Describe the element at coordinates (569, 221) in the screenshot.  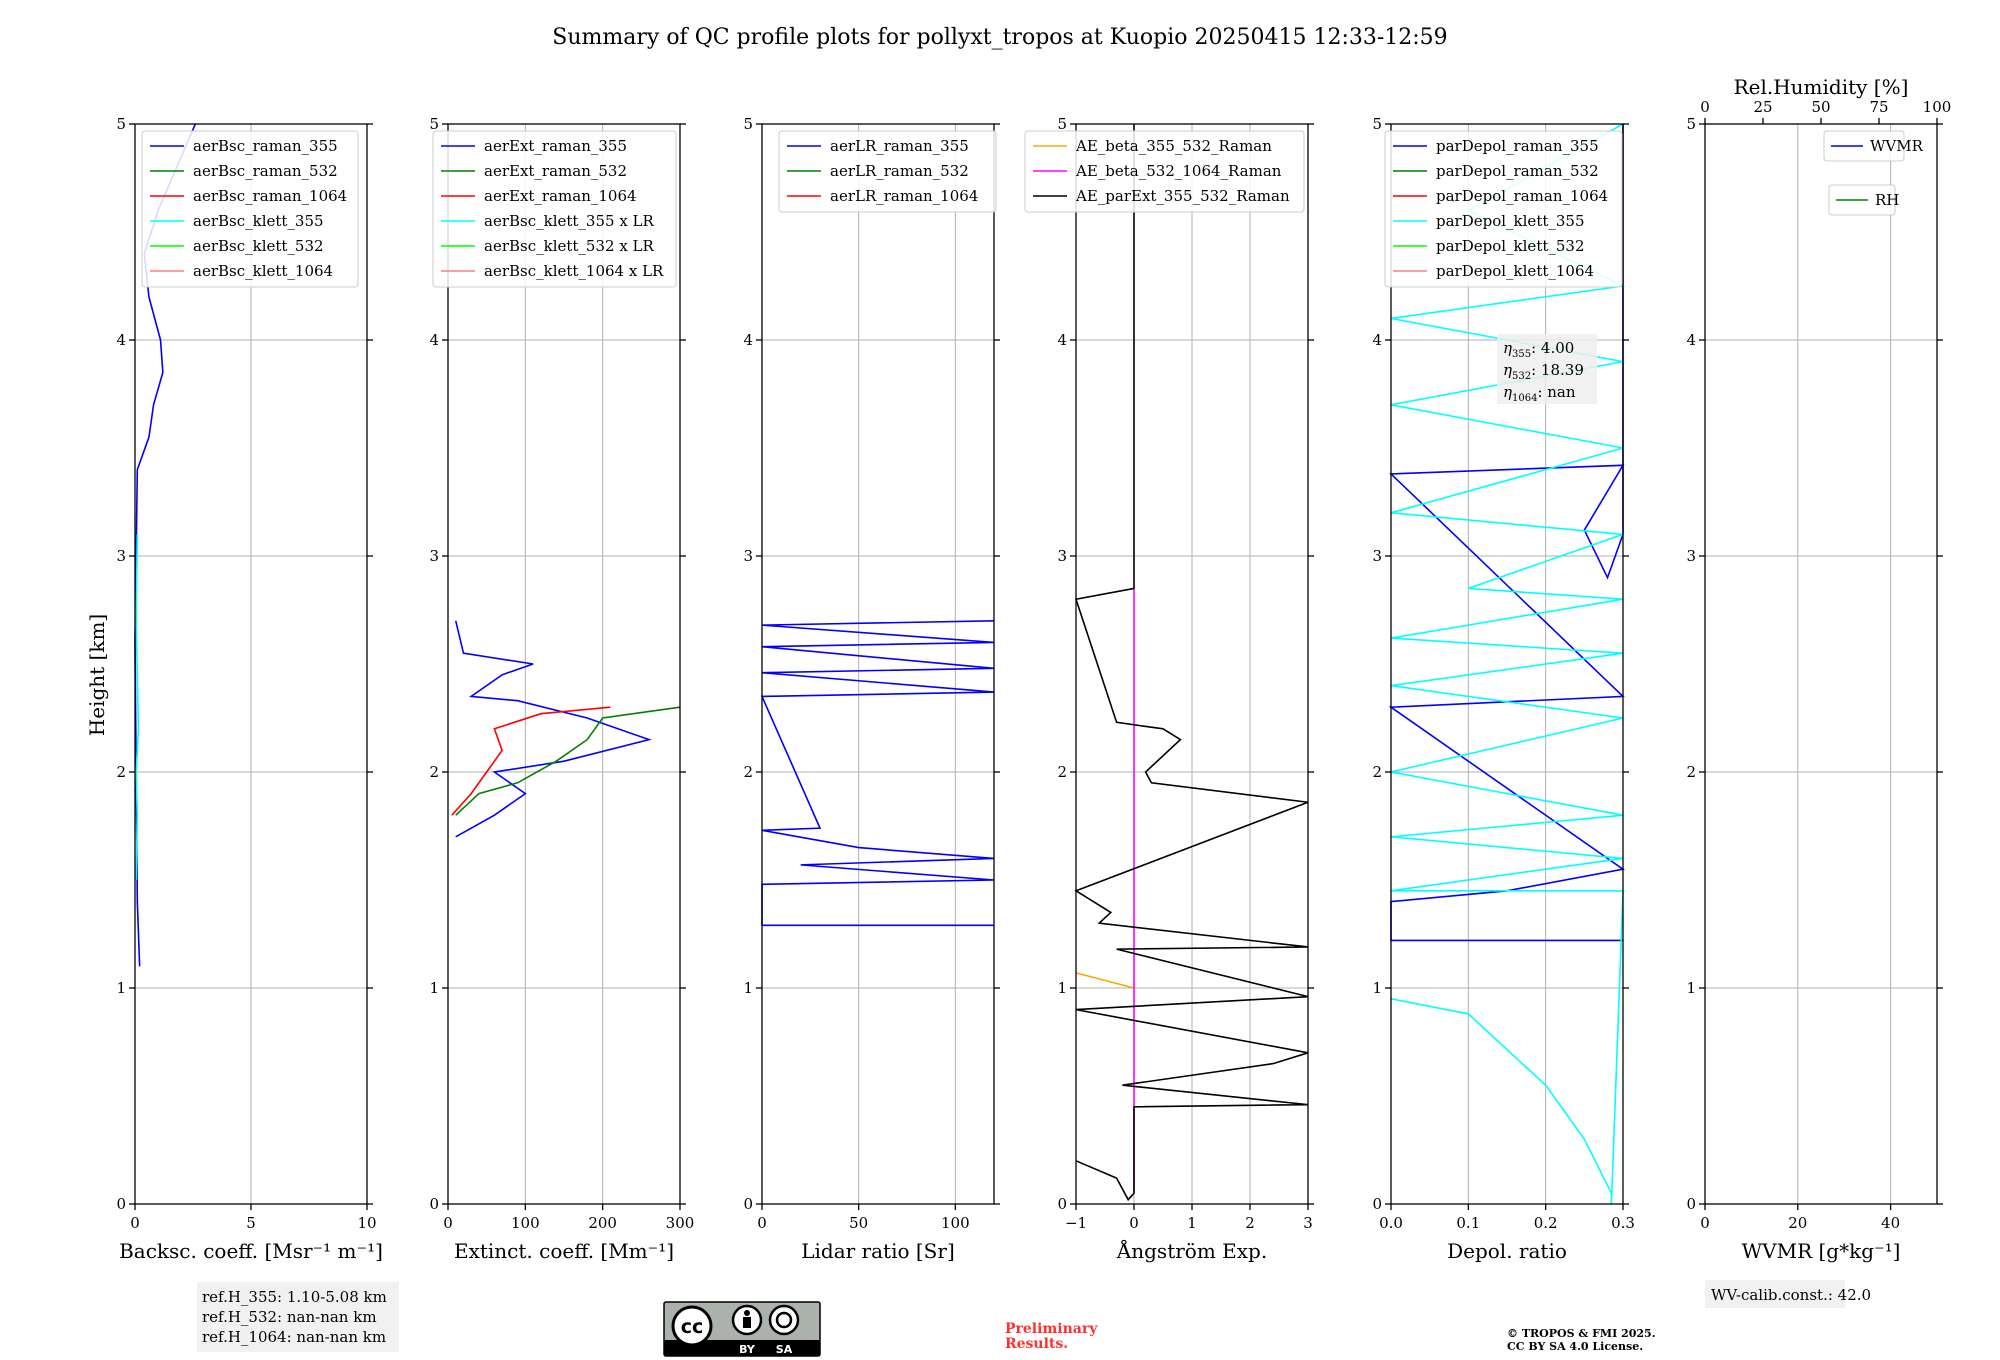
I see `legend-label: aerBsc_klett_355 x LR` at that location.